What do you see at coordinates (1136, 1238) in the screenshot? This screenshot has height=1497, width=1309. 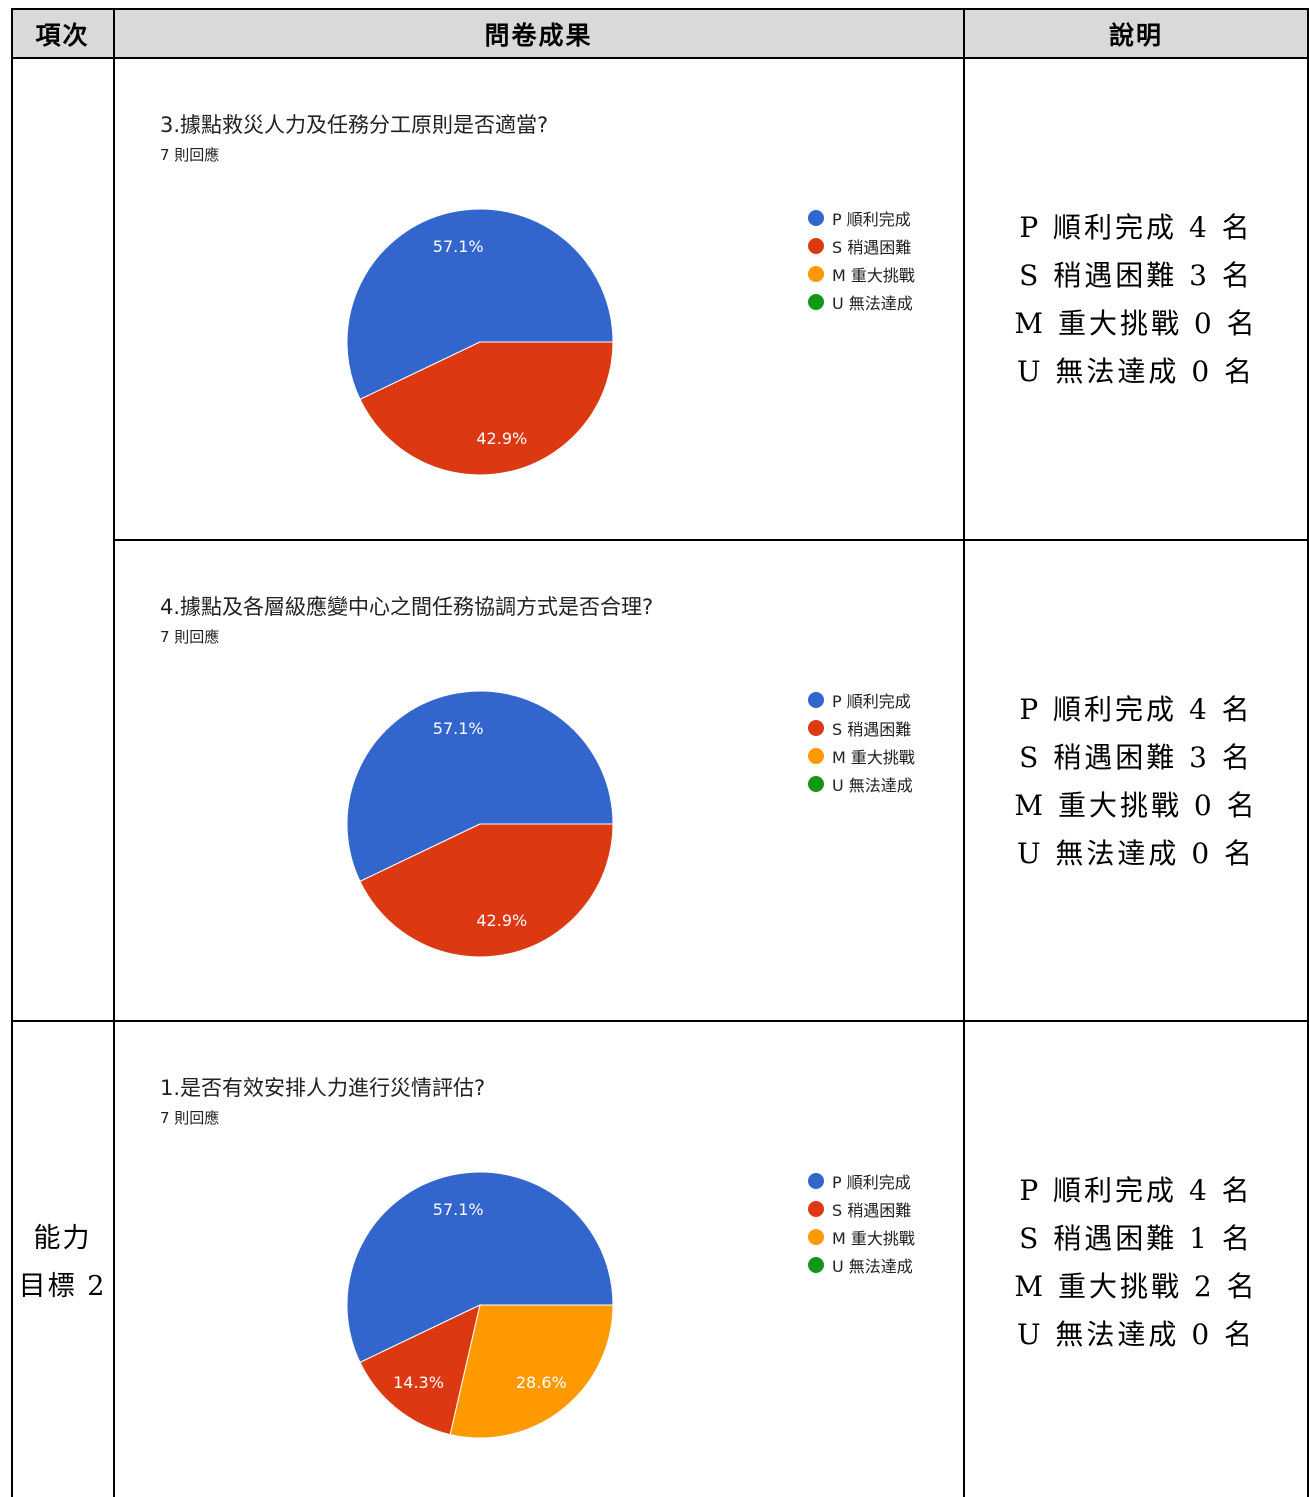 I see `description-line: S 稍遇困難 1 名` at bounding box center [1136, 1238].